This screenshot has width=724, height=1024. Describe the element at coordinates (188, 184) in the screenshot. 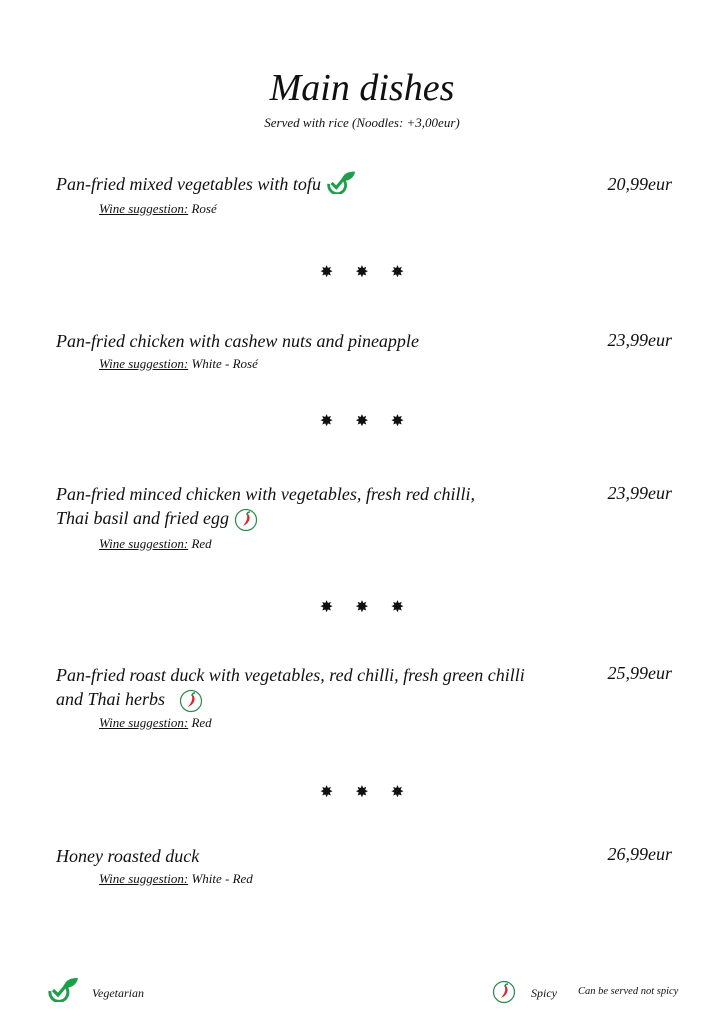

I see `dish-name-text: Pan-fried mixed vegetables with tofu` at that location.